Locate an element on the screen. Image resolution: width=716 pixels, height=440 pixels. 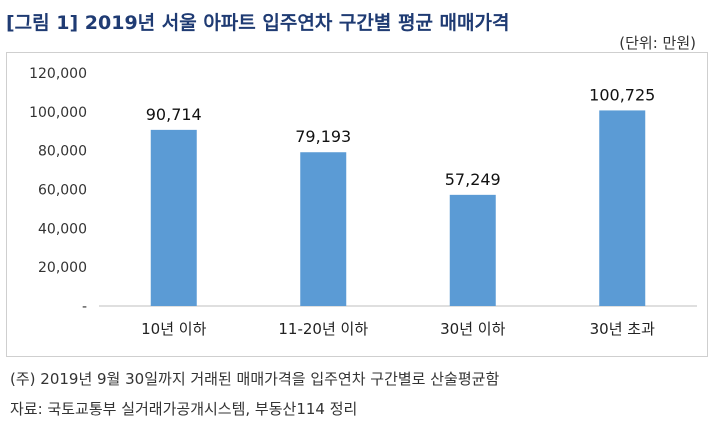
y-tick-label: 40,000 is located at coordinates (62, 229).